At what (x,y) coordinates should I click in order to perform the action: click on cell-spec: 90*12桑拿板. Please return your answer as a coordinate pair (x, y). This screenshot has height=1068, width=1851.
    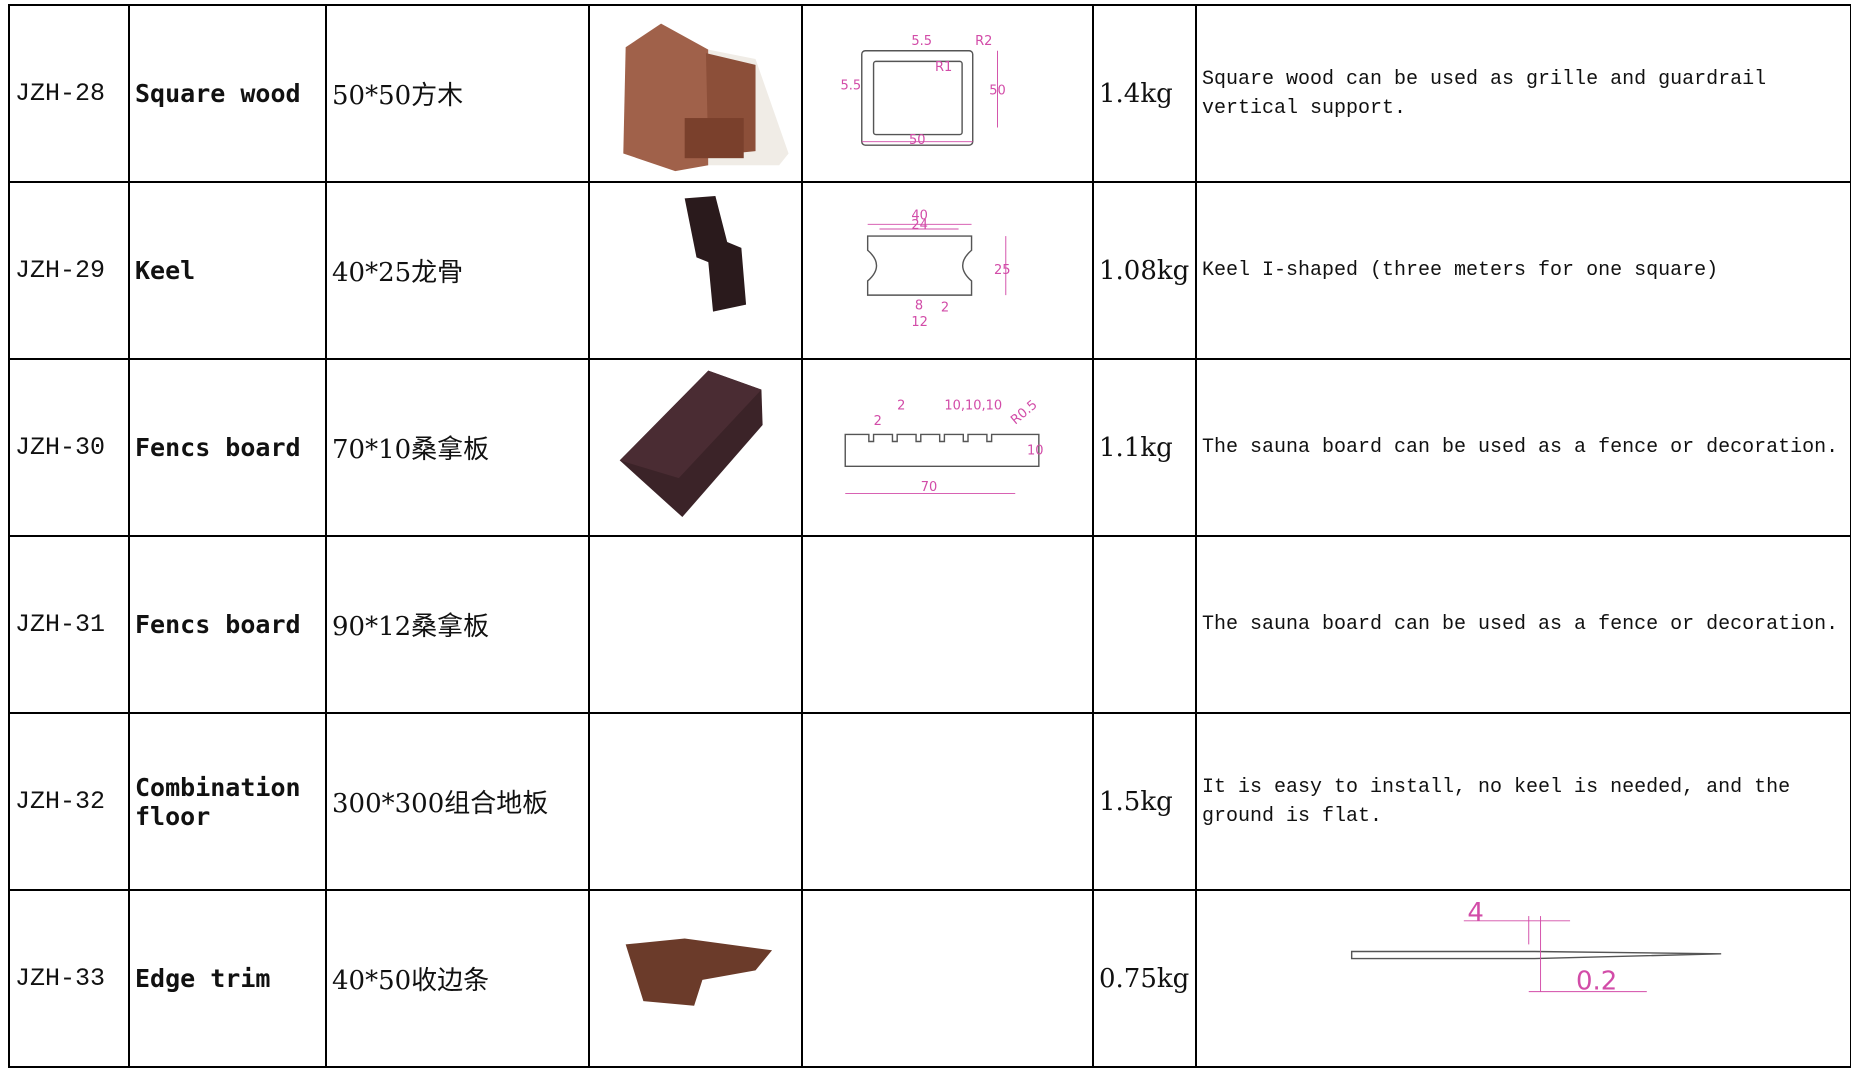
    Looking at the image, I should click on (457, 624).